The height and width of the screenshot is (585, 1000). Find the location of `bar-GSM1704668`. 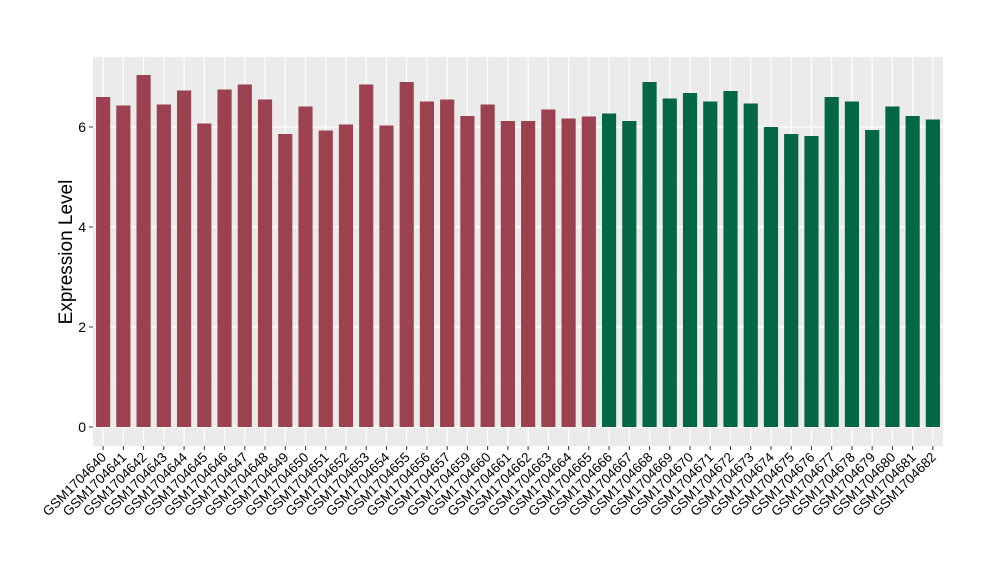

bar-GSM1704668 is located at coordinates (649, 254).